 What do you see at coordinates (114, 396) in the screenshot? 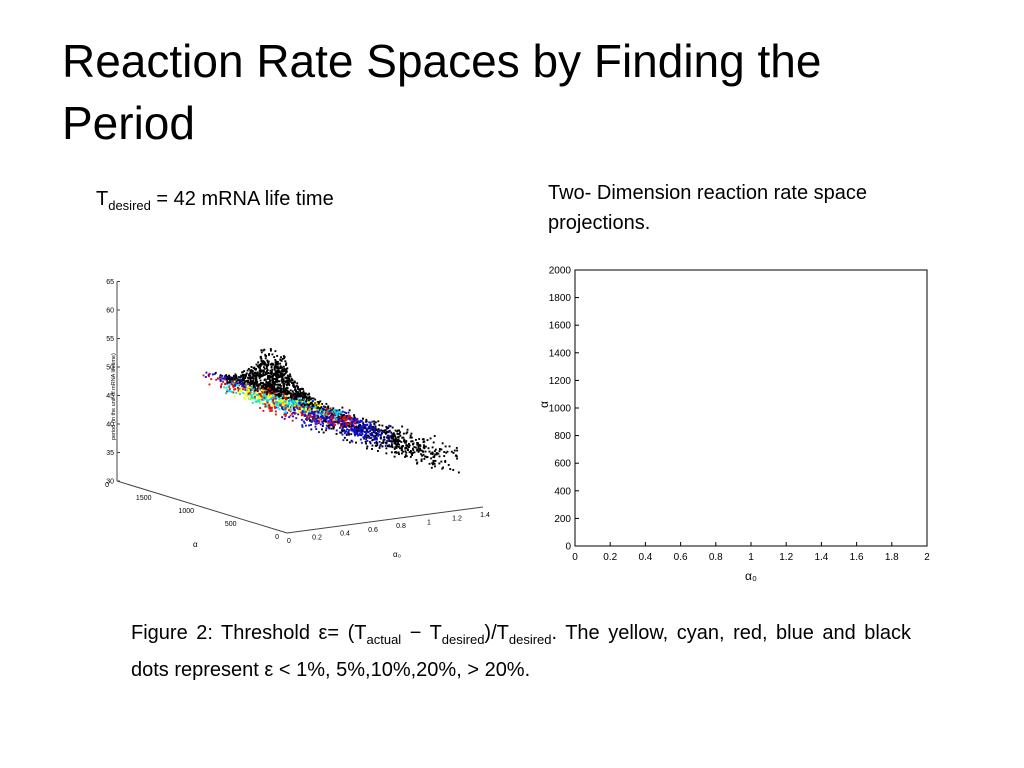
I see `z-axis-label: period (in the unit of mRNA lifetime)` at bounding box center [114, 396].